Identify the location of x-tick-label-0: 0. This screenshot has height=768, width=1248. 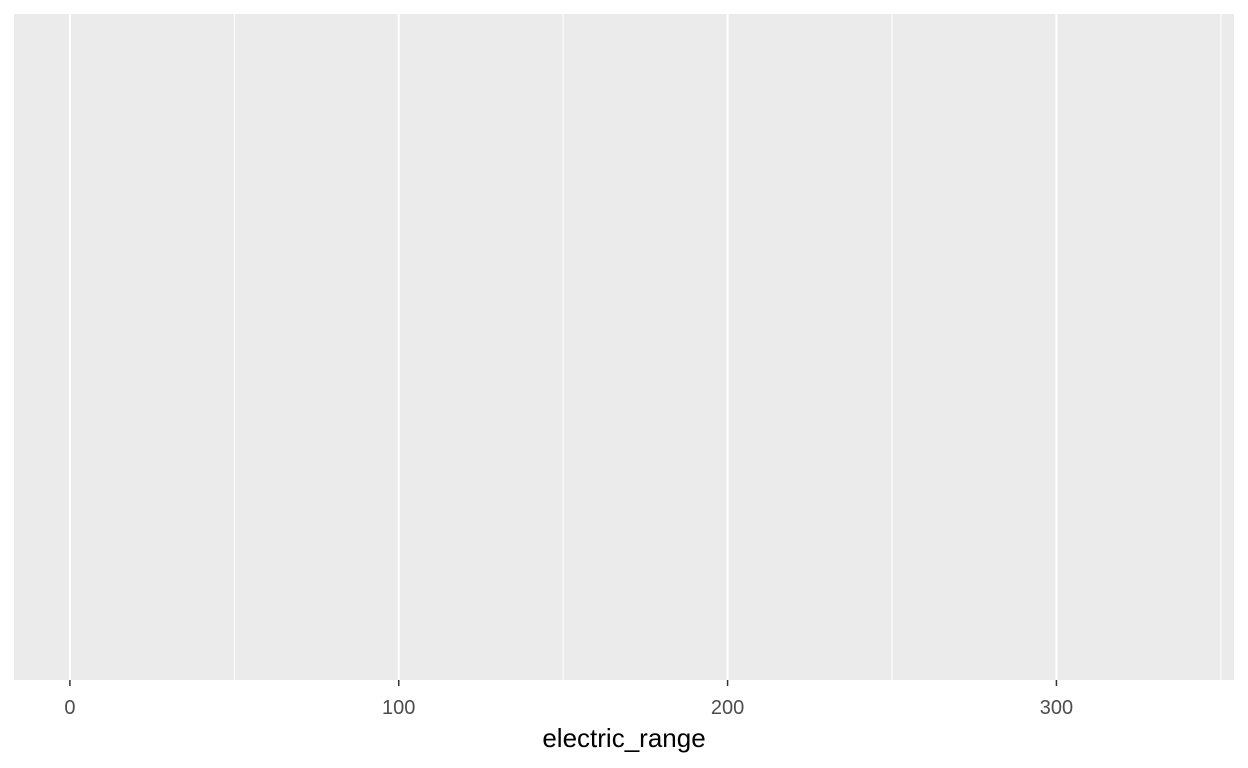
(69, 708).